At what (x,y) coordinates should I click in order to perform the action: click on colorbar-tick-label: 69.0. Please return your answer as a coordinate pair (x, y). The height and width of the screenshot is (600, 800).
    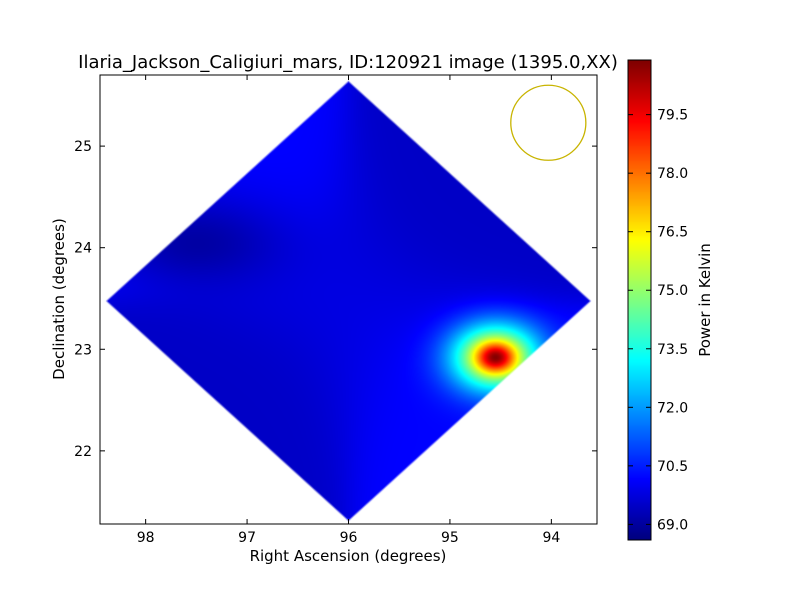
    Looking at the image, I should click on (672, 525).